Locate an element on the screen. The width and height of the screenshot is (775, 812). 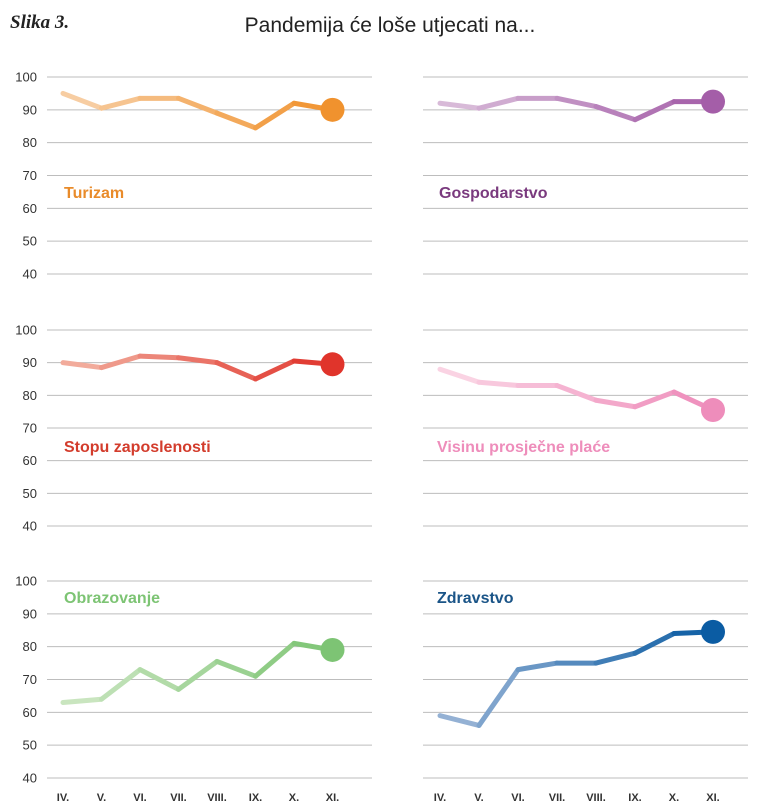
gospodarstvo-label: Gospodarstvo is located at coordinates (493, 193).